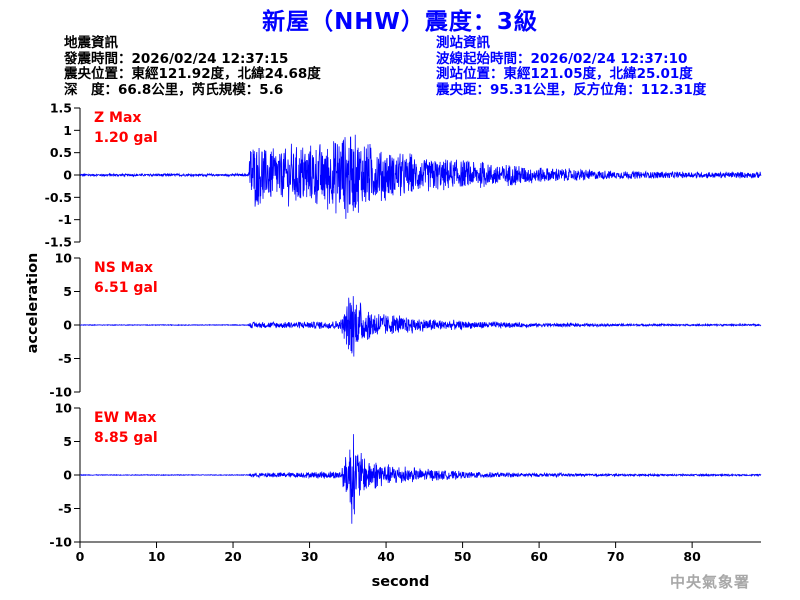 The height and width of the screenshot is (600, 800). Describe the element at coordinates (58, 197) in the screenshot. I see `y-tick-label-z: -0.5` at that location.